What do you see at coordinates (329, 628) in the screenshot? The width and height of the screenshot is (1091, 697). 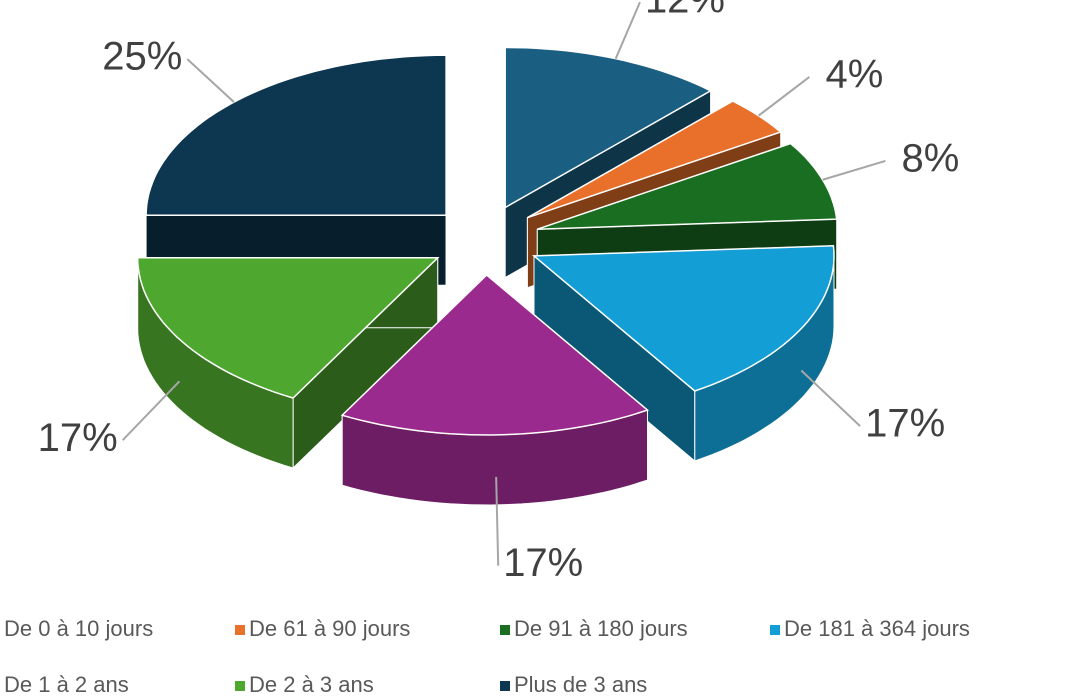 I see `legend-label: De 61 à 90 jours` at bounding box center [329, 628].